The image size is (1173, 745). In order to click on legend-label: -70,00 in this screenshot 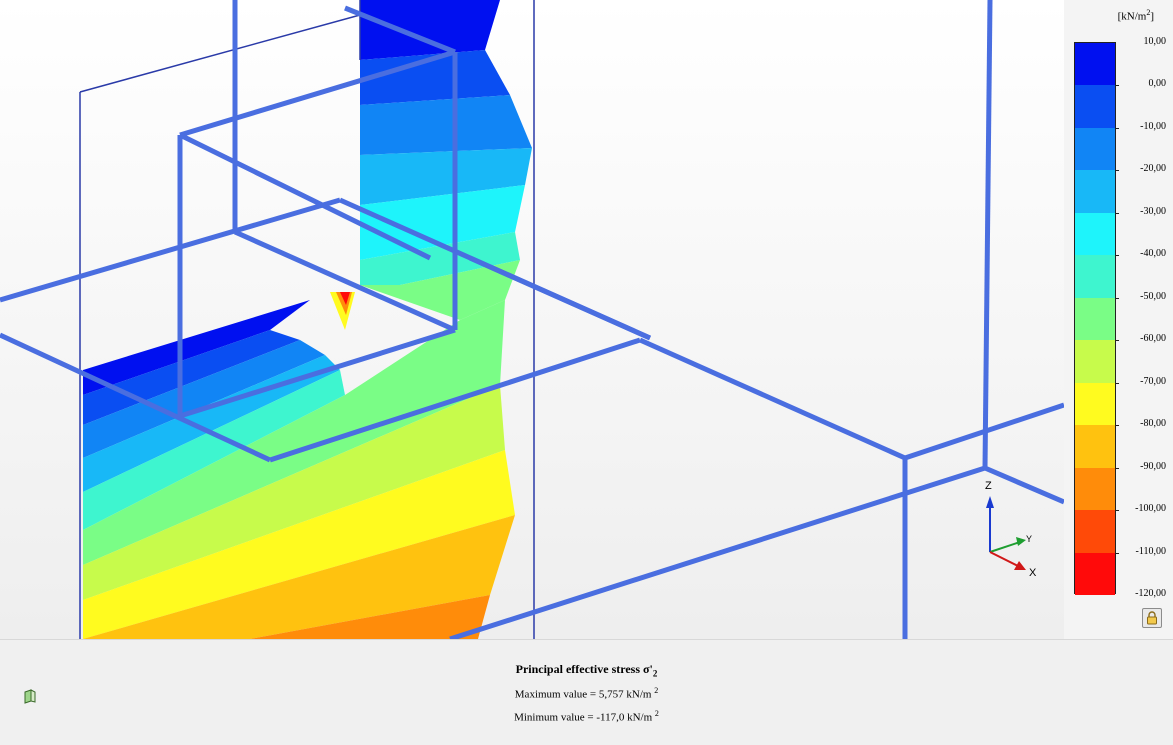, I will do `click(1153, 381)`.